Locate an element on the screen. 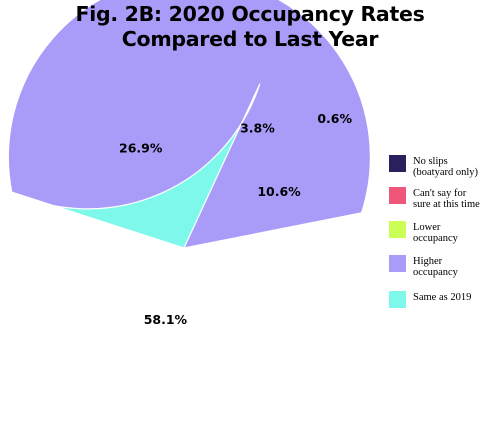  slice-value-label-5: 26.9% is located at coordinates (141, 148).